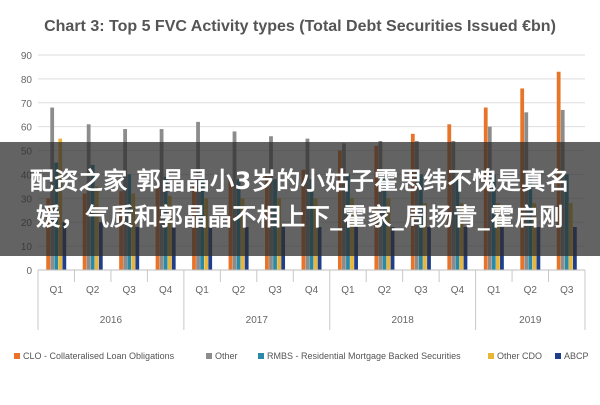  I want to click on legend-label: CLO - Collateralised Loan Obligations, so click(99, 356).